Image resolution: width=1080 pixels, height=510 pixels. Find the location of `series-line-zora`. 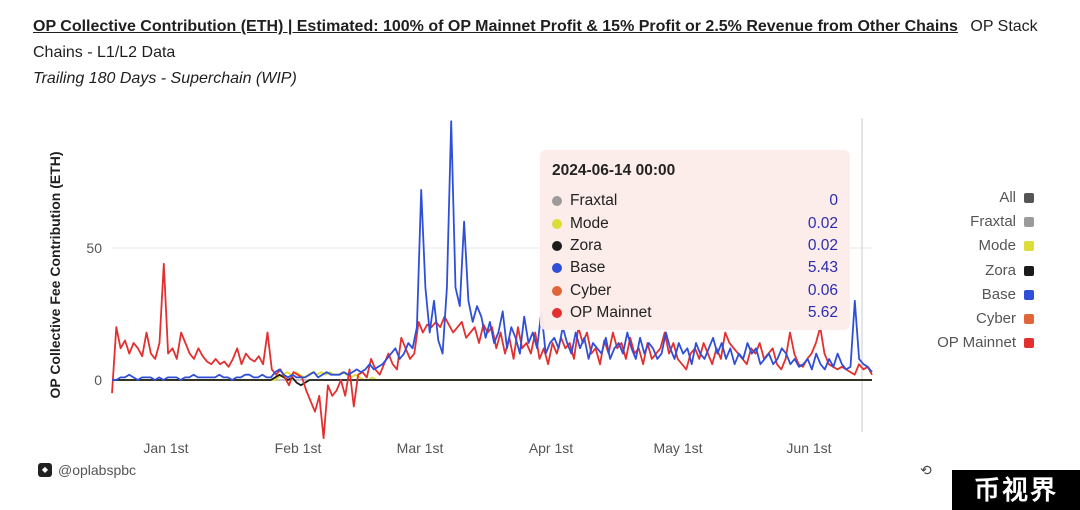

series-line-zora is located at coordinates (492, 380).